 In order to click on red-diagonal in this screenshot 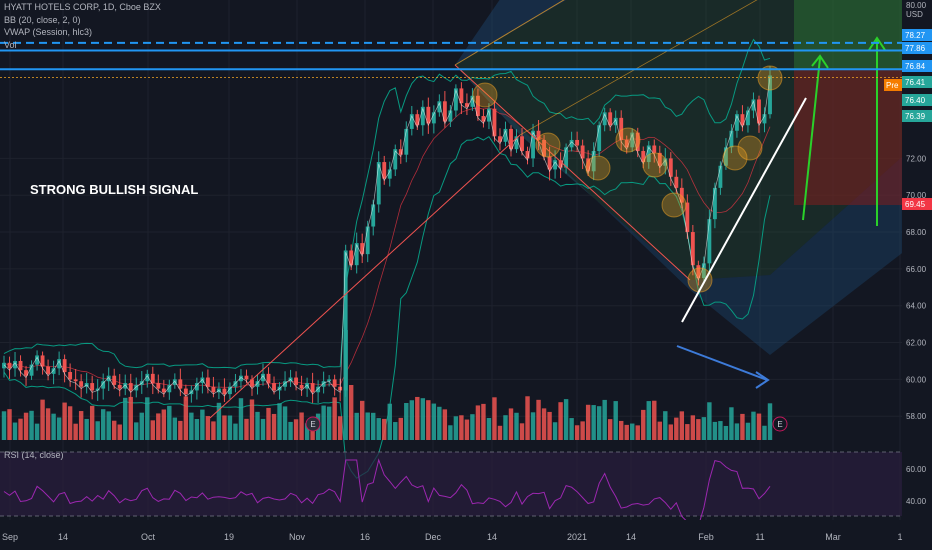, I will do `click(572, 172)`.